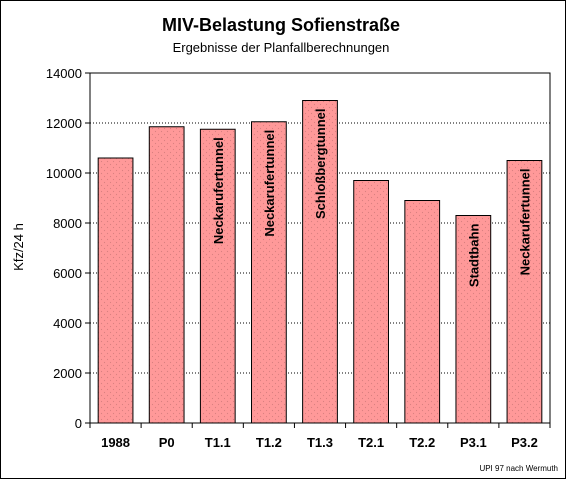 This screenshot has height=483, width=566. I want to click on source-note: UPI 97 nach Wermuth, so click(518, 468).